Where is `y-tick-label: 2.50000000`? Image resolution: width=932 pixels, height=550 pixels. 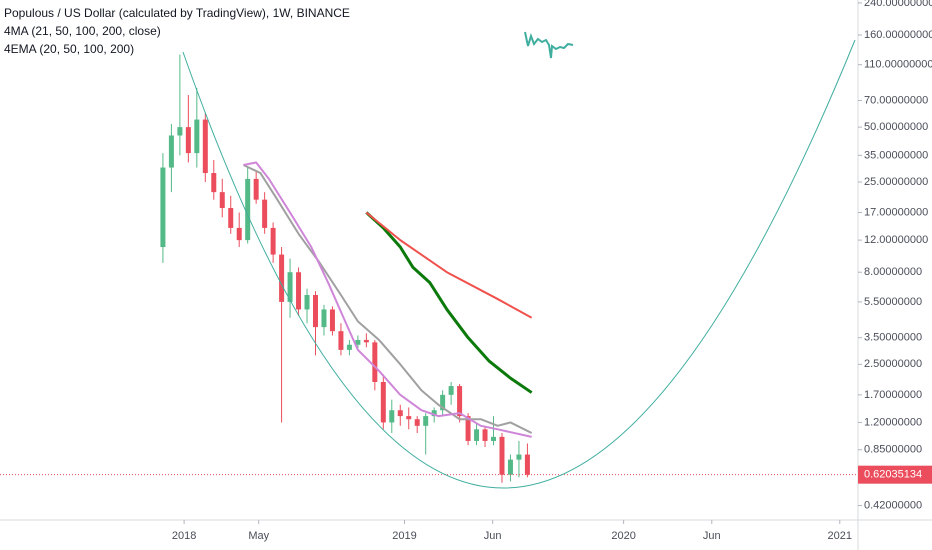
y-tick-label: 2.50000000 is located at coordinates (893, 364).